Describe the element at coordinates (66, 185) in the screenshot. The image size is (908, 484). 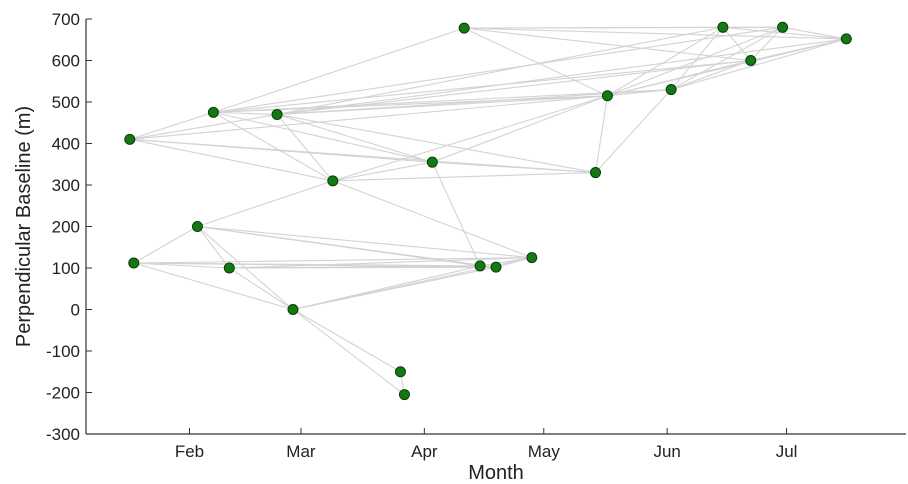
I see `y-tick-label: 300` at that location.